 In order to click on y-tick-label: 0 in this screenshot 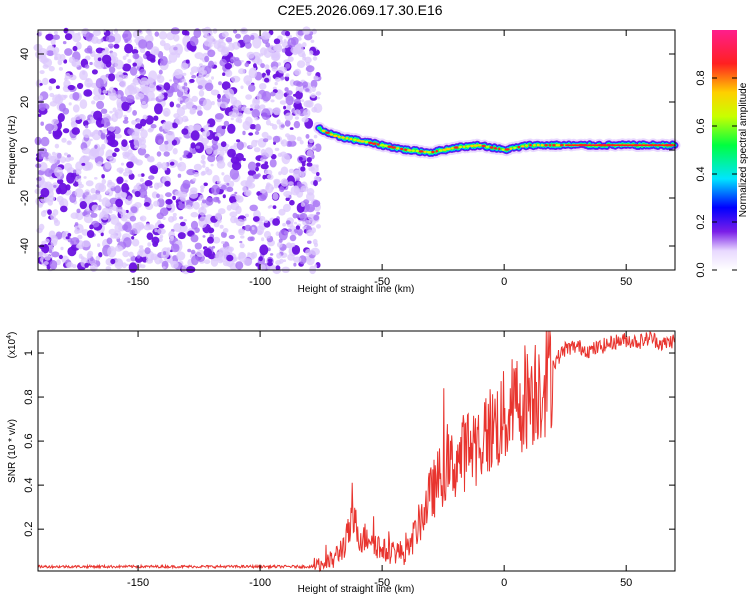, I will do `click(25, 150)`.